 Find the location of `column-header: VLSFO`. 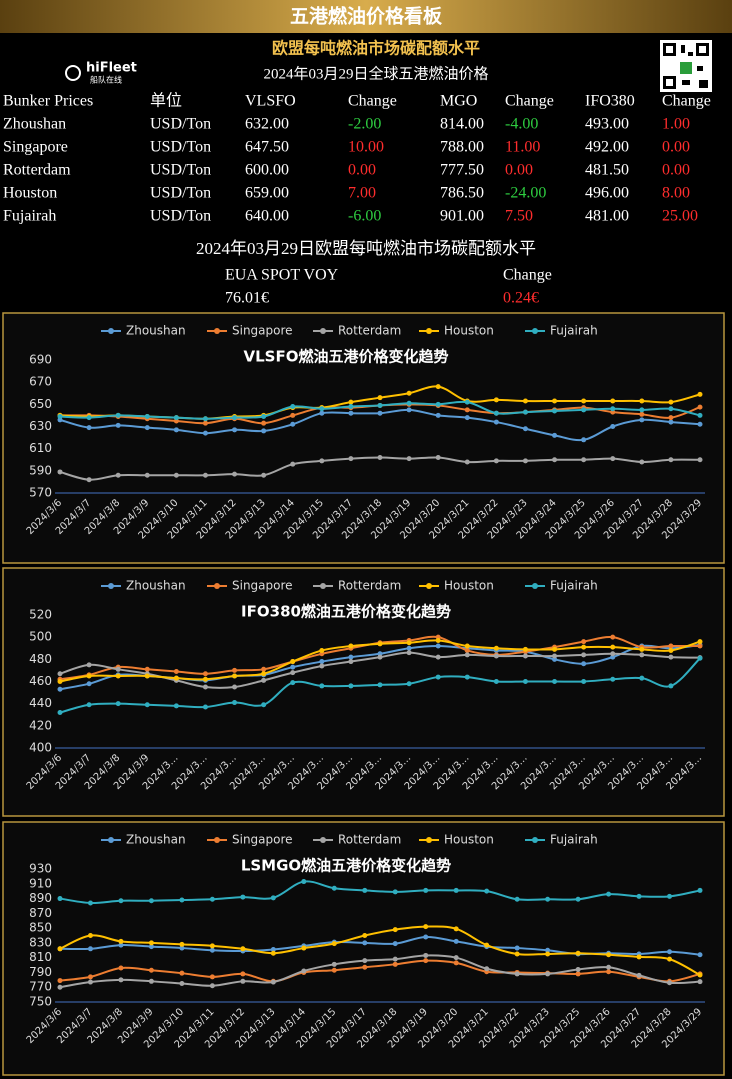

column-header: VLSFO is located at coordinates (270, 101).